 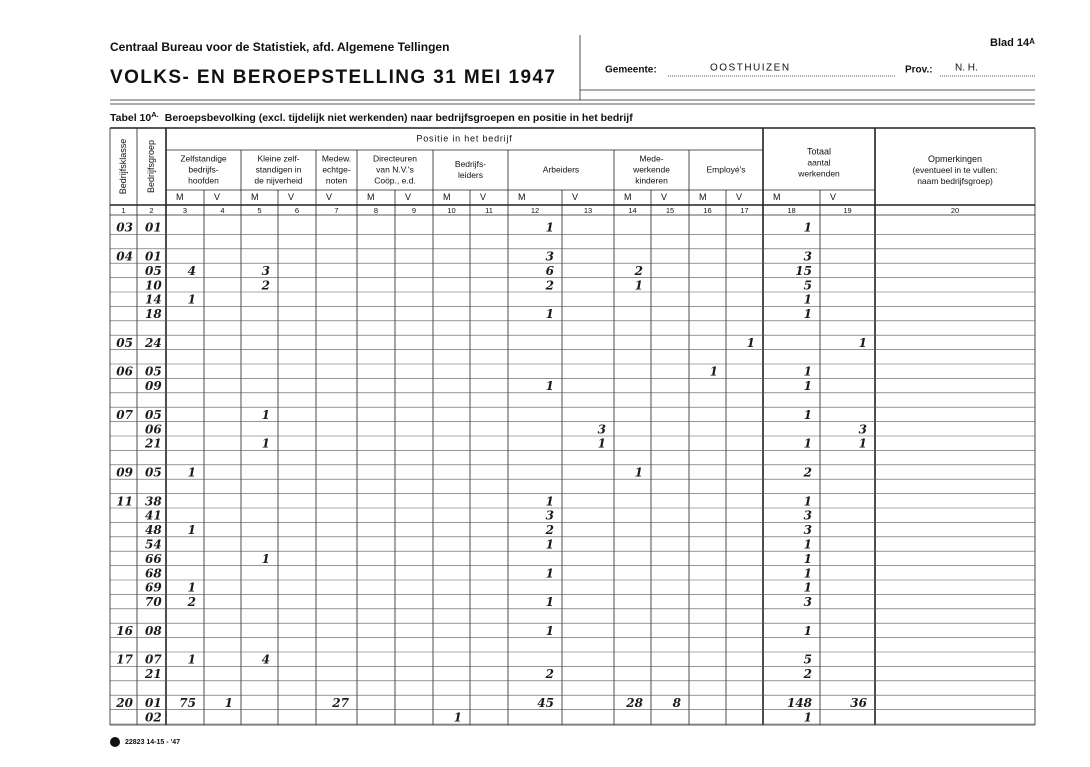 I want to click on group-header: standigen in, so click(x=279, y=169).